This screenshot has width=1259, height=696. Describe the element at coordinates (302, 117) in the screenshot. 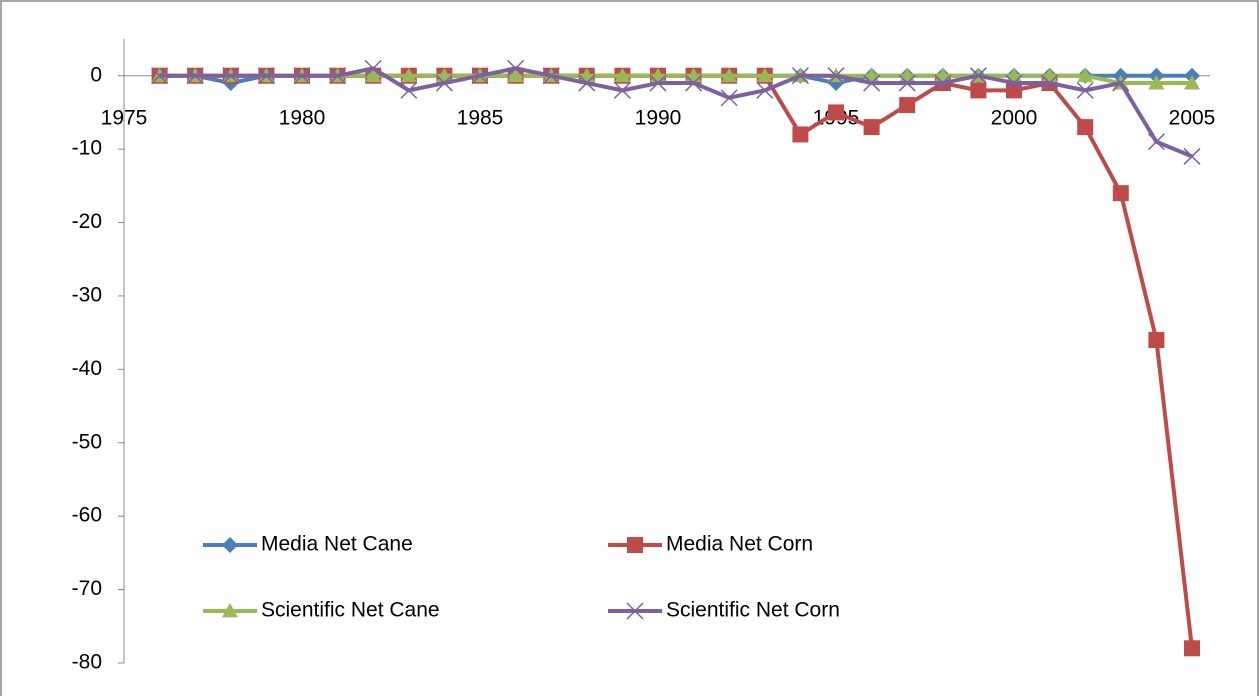

I see `x-tick-label: 1980` at that location.